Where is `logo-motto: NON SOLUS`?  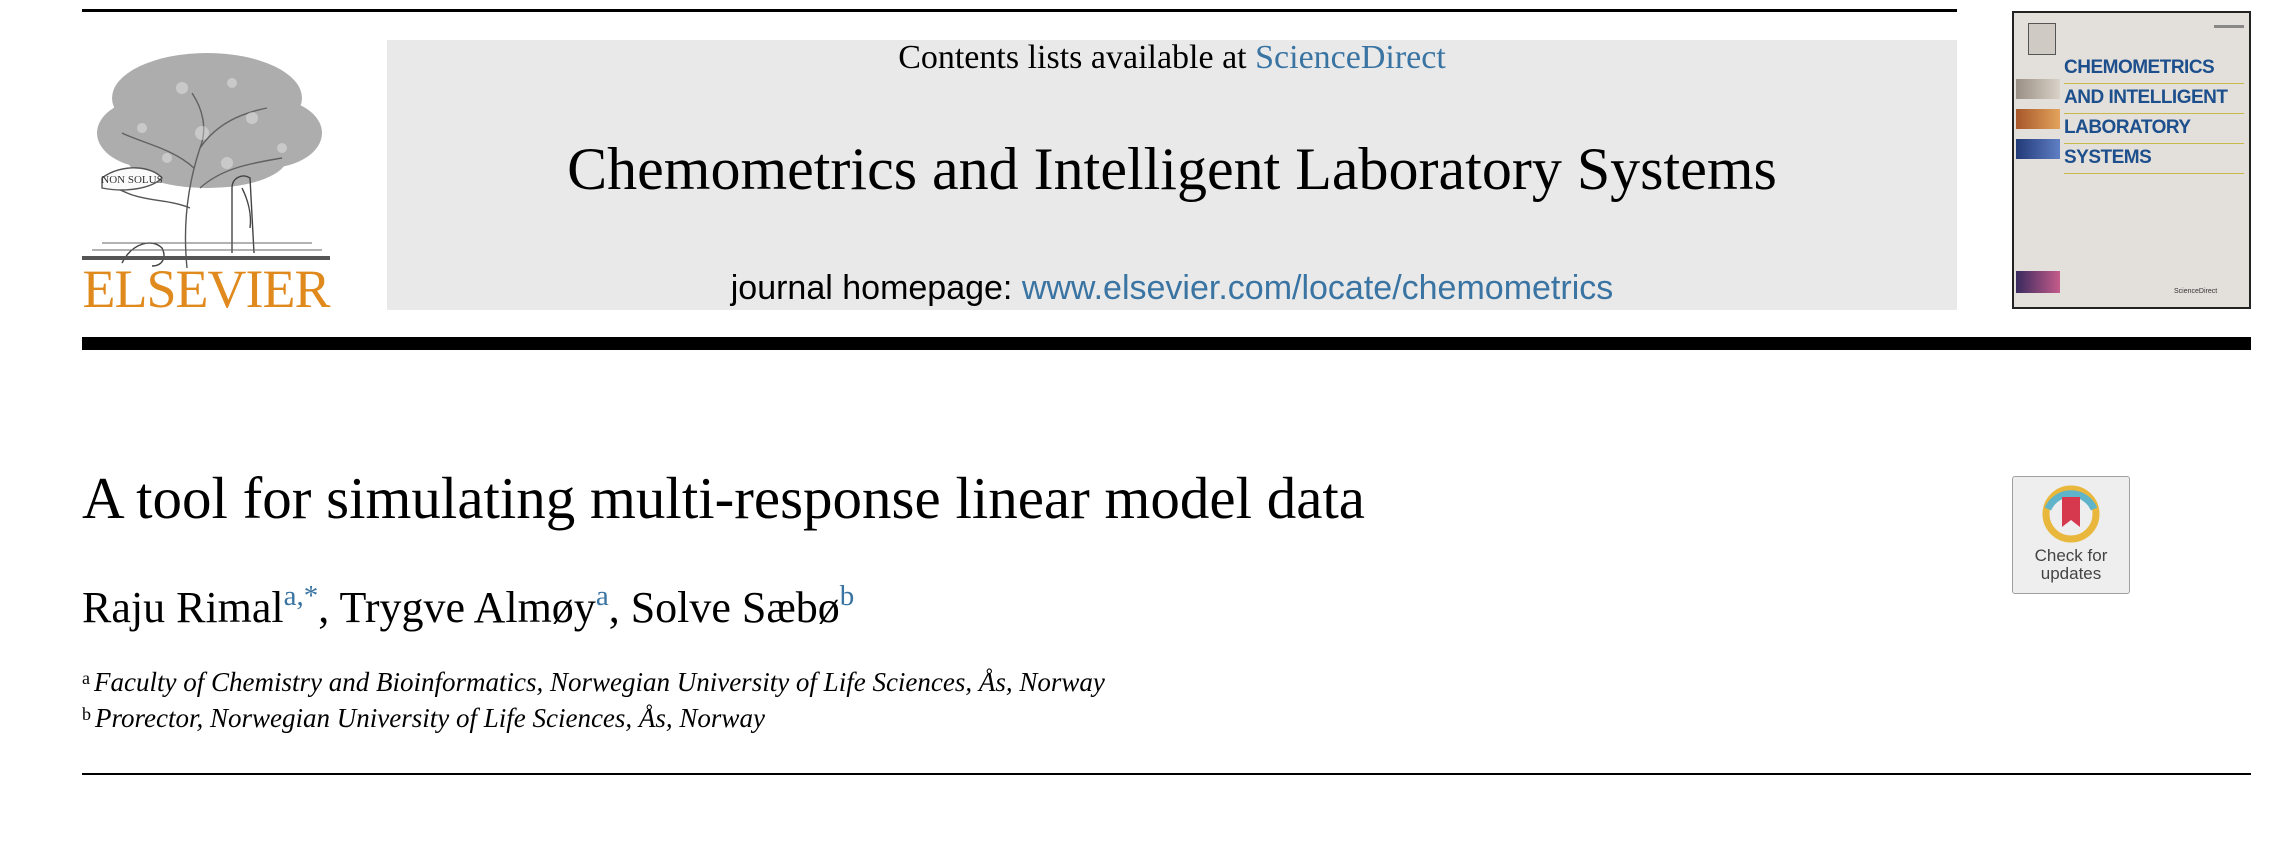
logo-motto: NON SOLUS is located at coordinates (131, 180).